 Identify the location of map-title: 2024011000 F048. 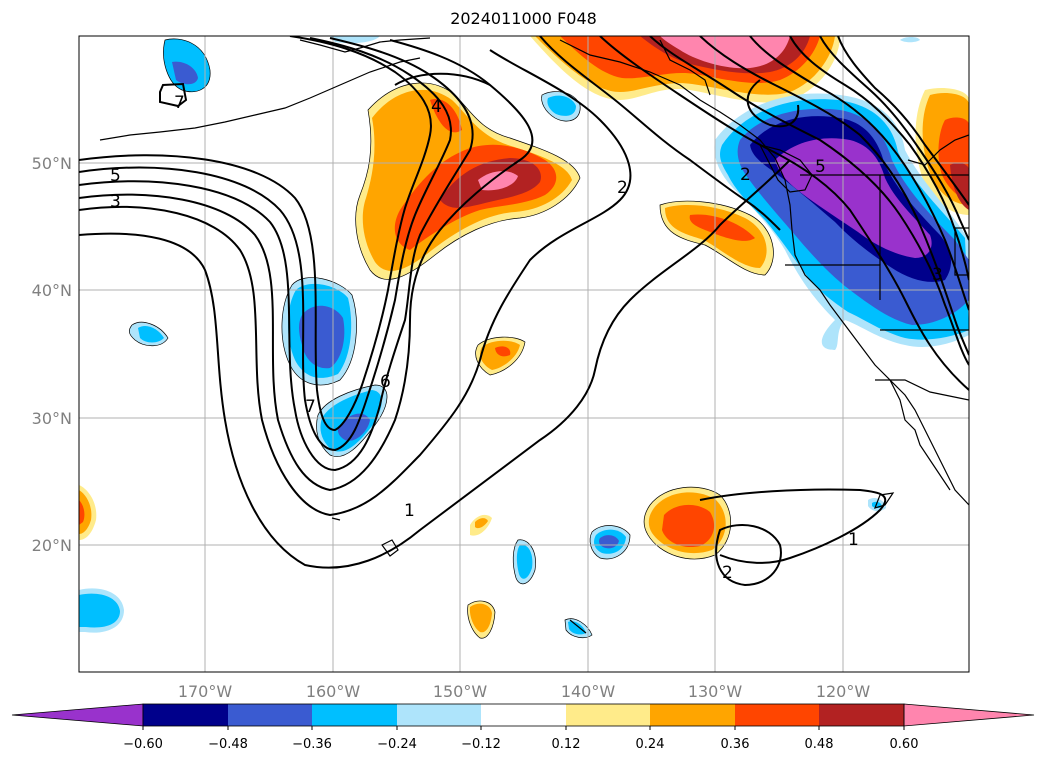
(523, 18).